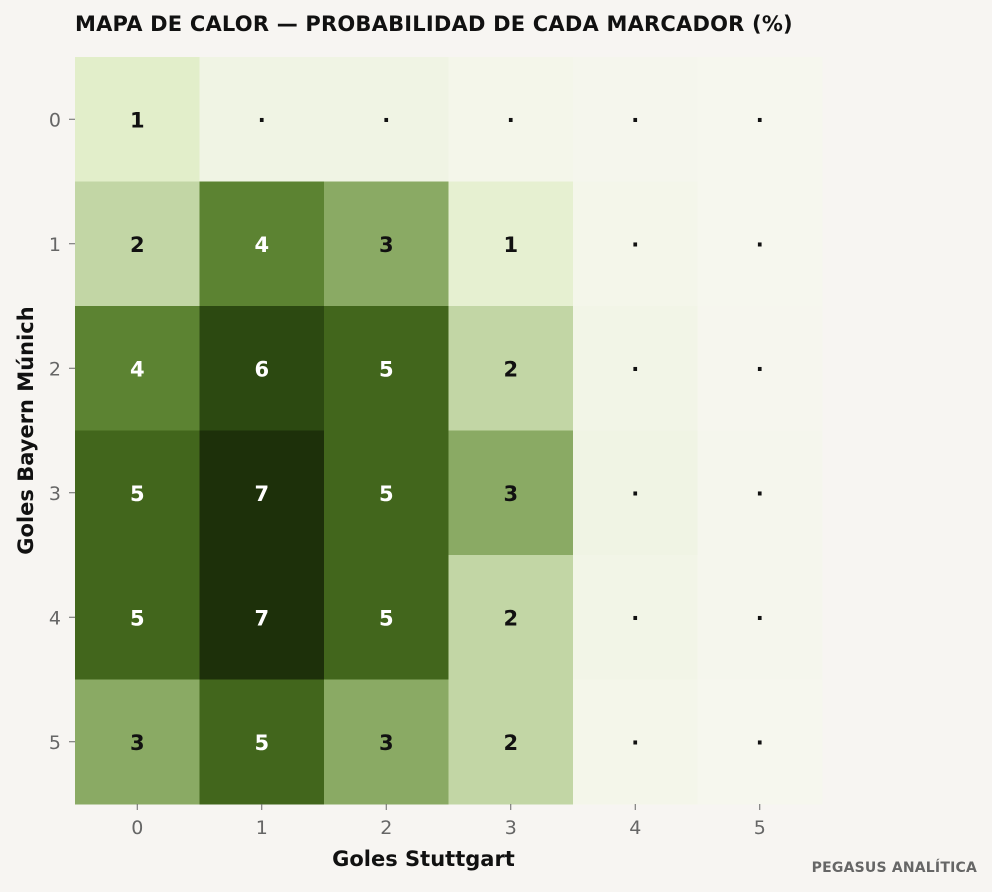 The width and height of the screenshot is (992, 892). I want to click on cell-label-r3-c0: 5, so click(137, 494).